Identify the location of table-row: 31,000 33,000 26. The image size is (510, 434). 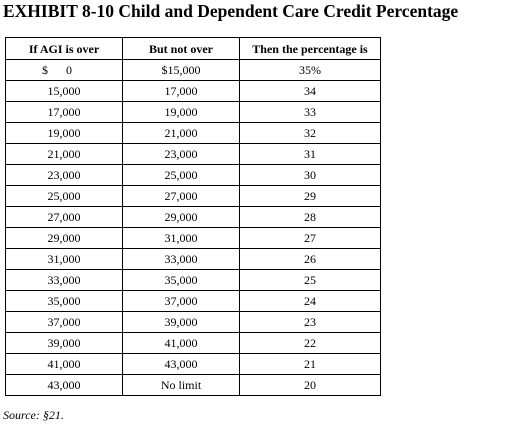
(193, 259).